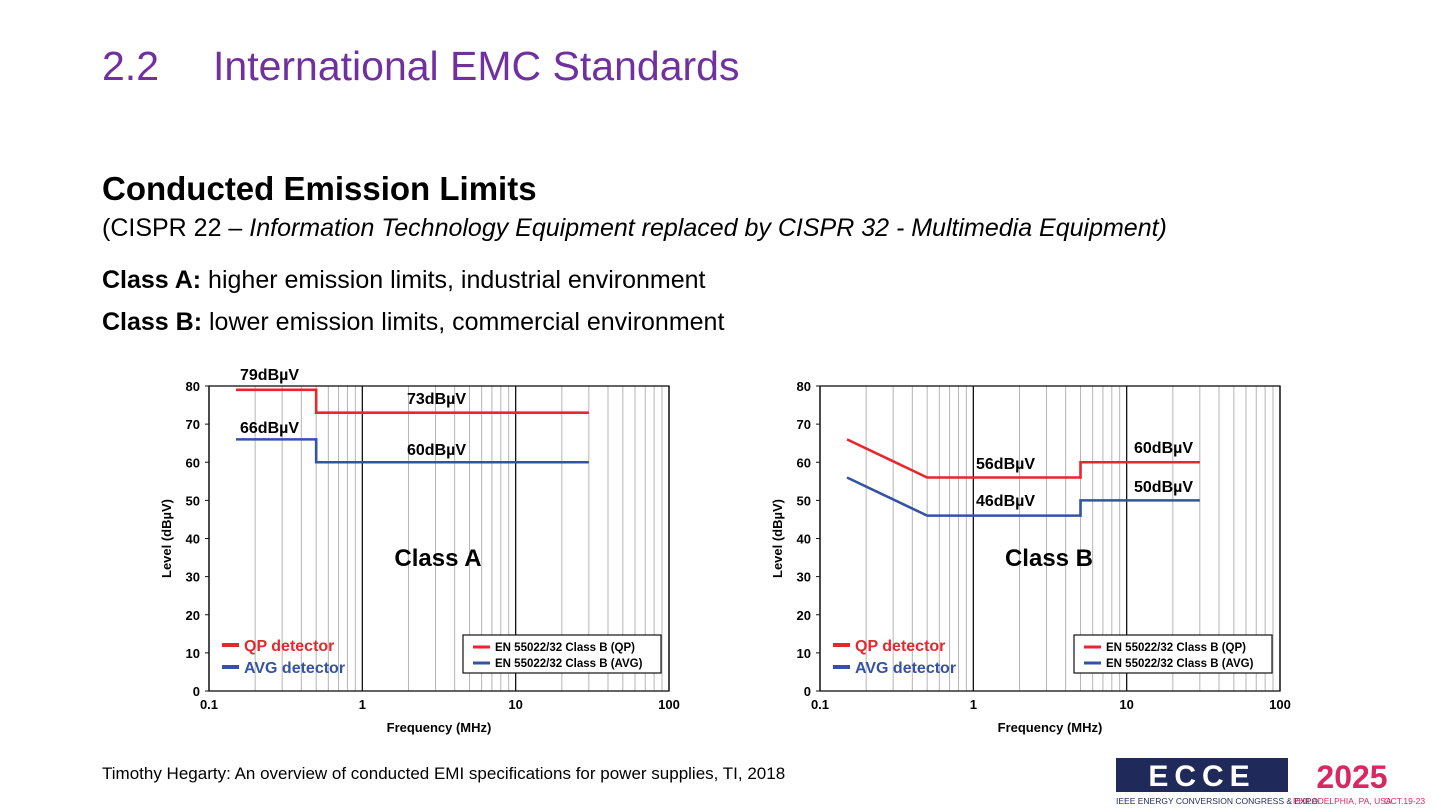 Image resolution: width=1437 pixels, height=811 pixels. Describe the element at coordinates (1005, 501) in the screenshot. I see `annotation: 46dBµV` at that location.